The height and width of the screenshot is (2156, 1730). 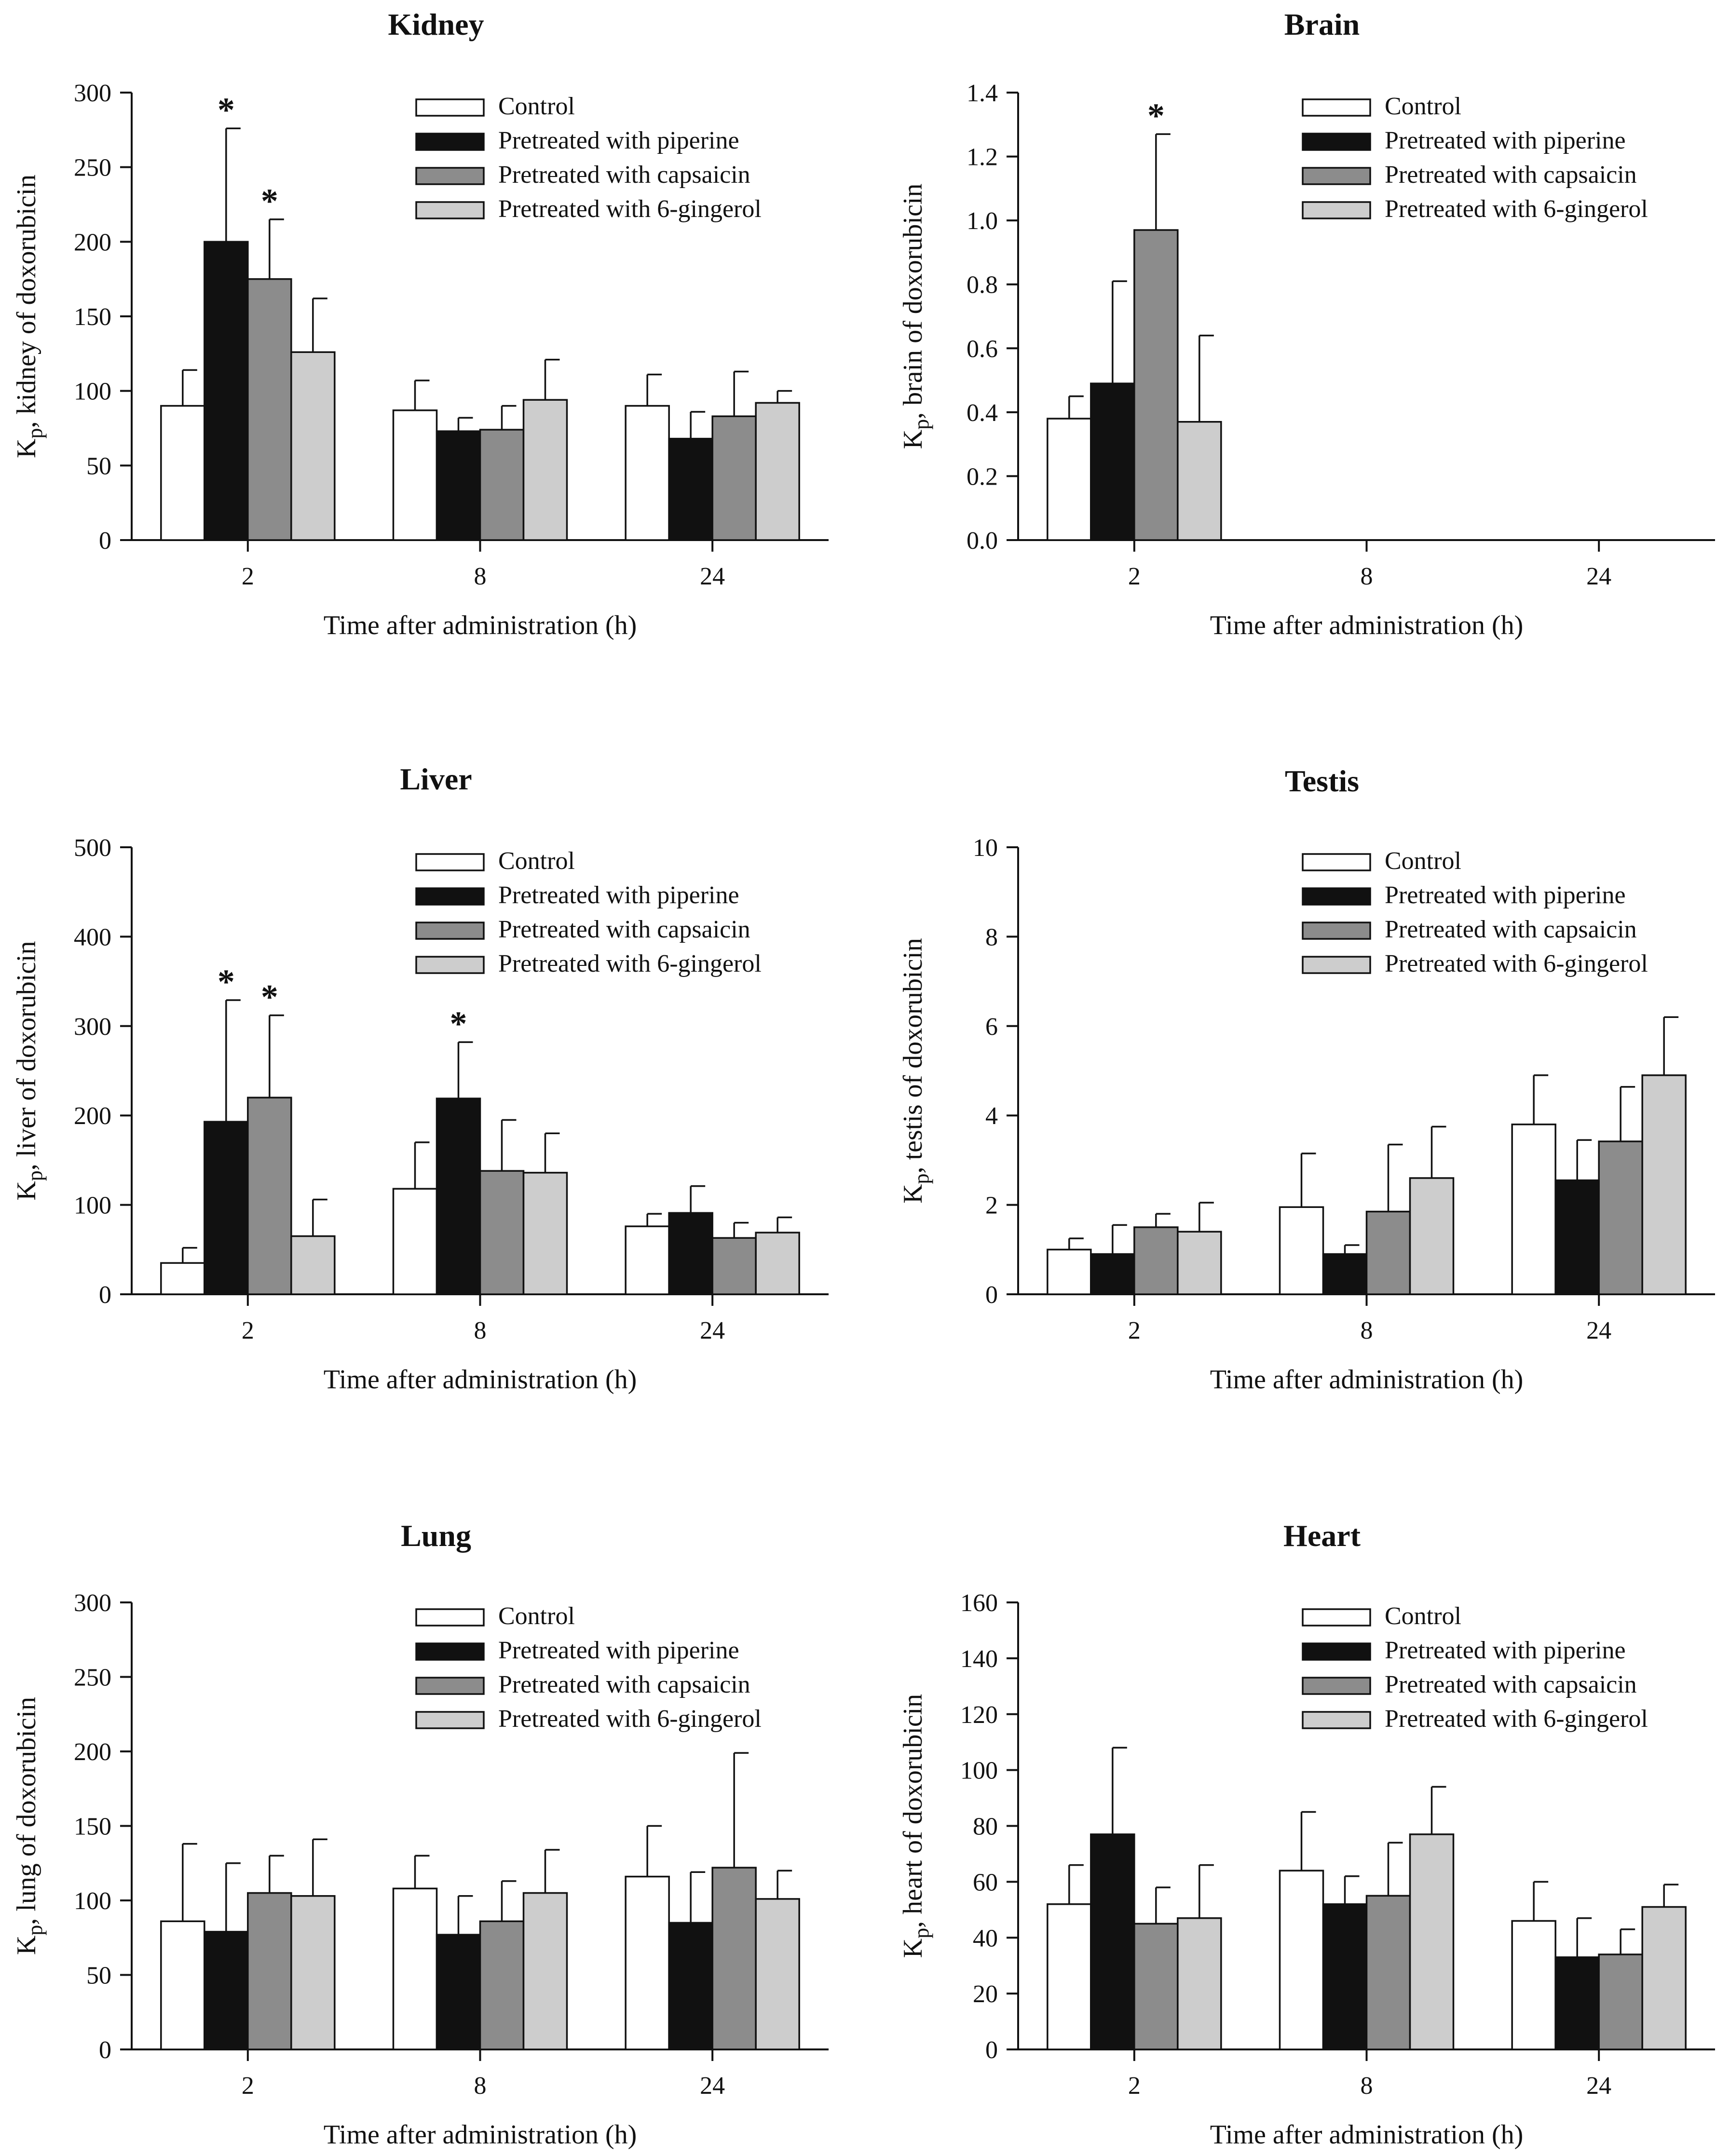 I want to click on lung-x-axis-label: Time after administration (h), so click(x=480, y=2135).